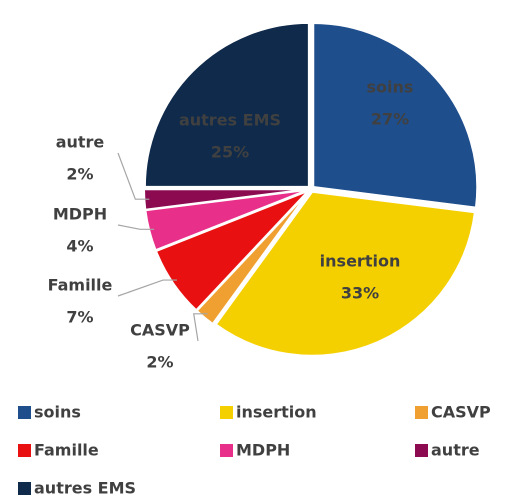 Image resolution: width=515 pixels, height=498 pixels. What do you see at coordinates (230, 152) in the screenshot?
I see `slice-value: 25%` at bounding box center [230, 152].